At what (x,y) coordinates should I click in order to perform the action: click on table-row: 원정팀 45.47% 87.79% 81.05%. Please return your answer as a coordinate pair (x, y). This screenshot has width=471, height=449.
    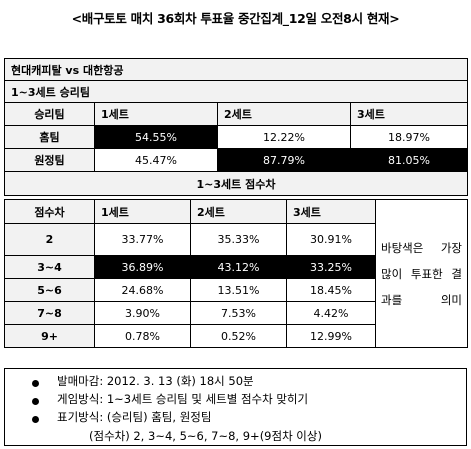
    Looking at the image, I should click on (236, 160).